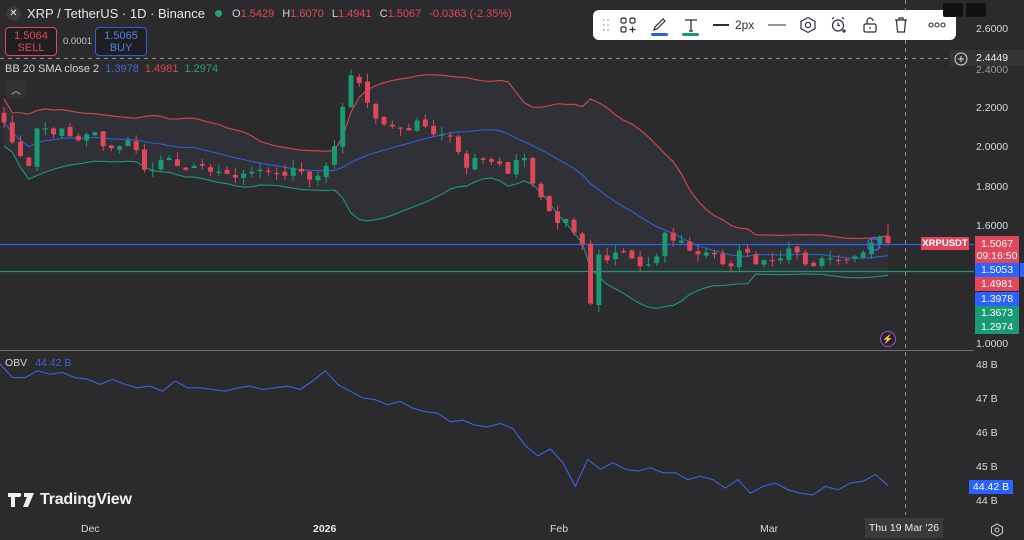 The width and height of the screenshot is (1024, 540). I want to click on price-tick: 2.2000, so click(992, 108).